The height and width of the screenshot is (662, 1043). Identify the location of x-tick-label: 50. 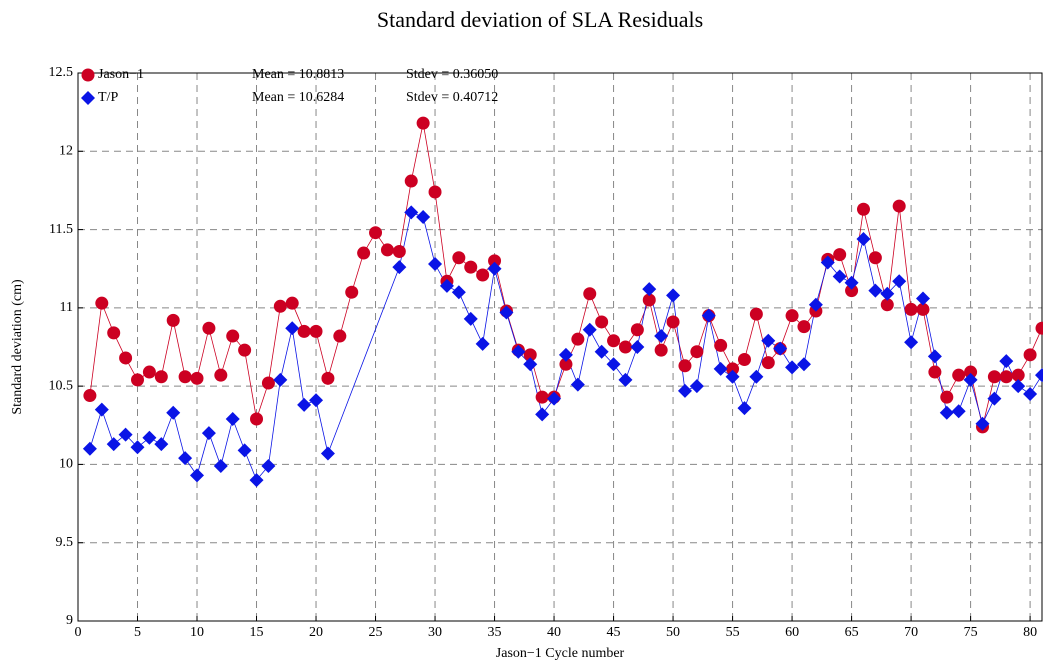
(673, 632).